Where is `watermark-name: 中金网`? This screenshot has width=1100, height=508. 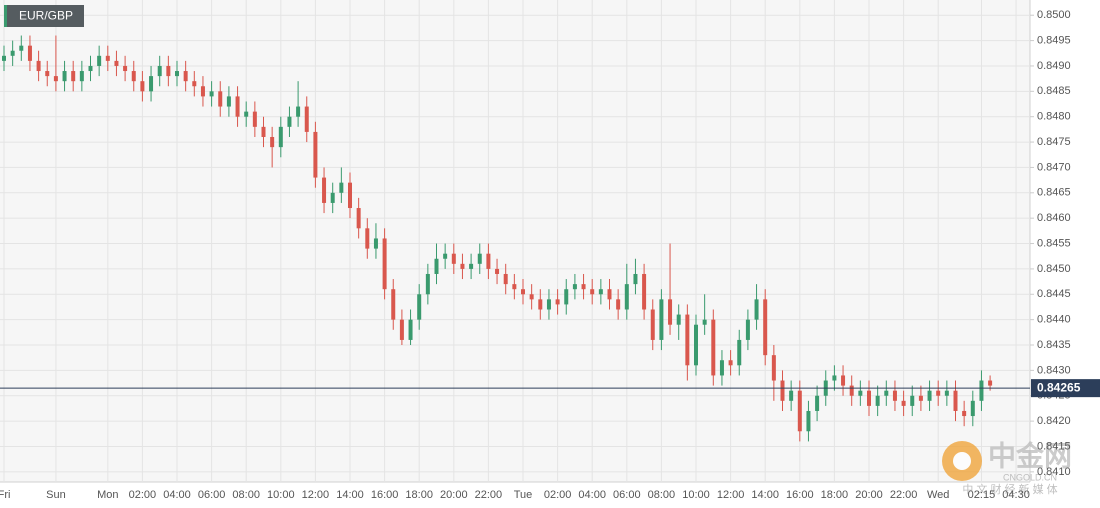 watermark-name: 中金网 is located at coordinates (1030, 455).